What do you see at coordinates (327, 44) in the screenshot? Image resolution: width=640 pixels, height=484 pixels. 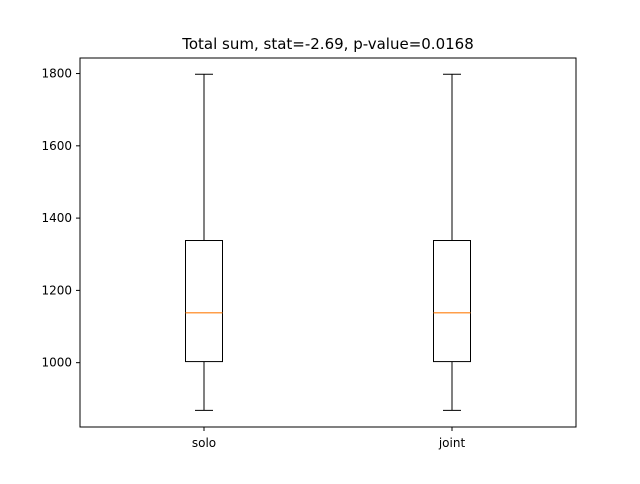 I see `chart-title: Total sum, stat=-2.69, p-value=0.0168` at bounding box center [327, 44].